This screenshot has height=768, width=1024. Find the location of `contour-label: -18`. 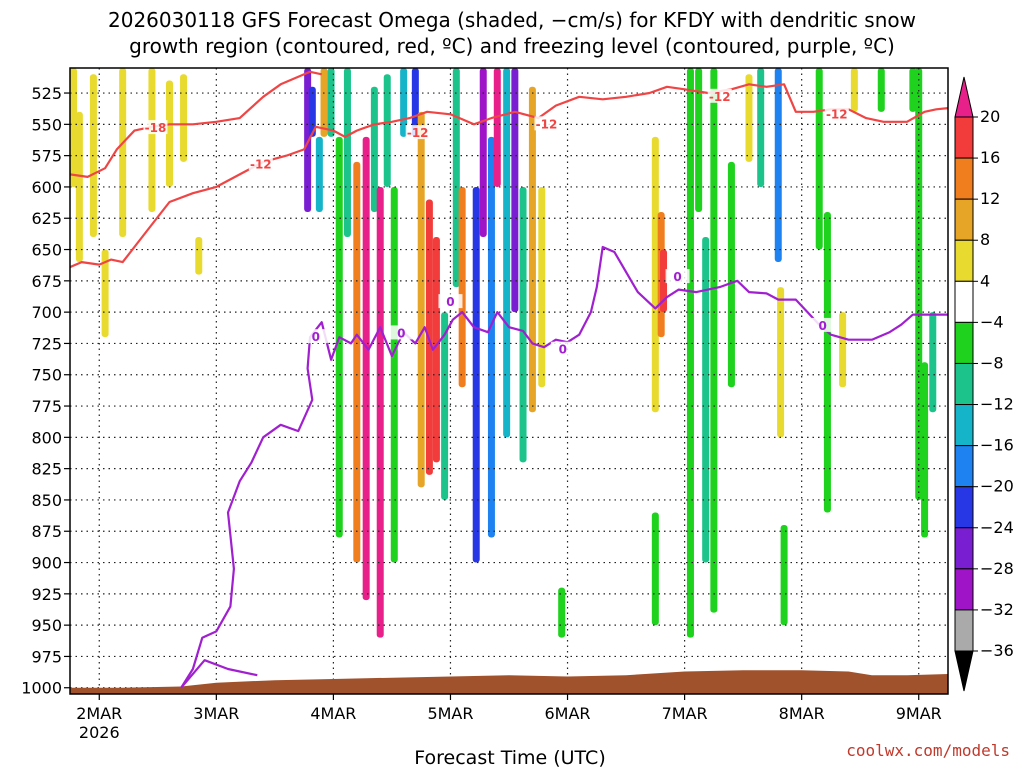

contour-label: -18 is located at coordinates (156, 128).